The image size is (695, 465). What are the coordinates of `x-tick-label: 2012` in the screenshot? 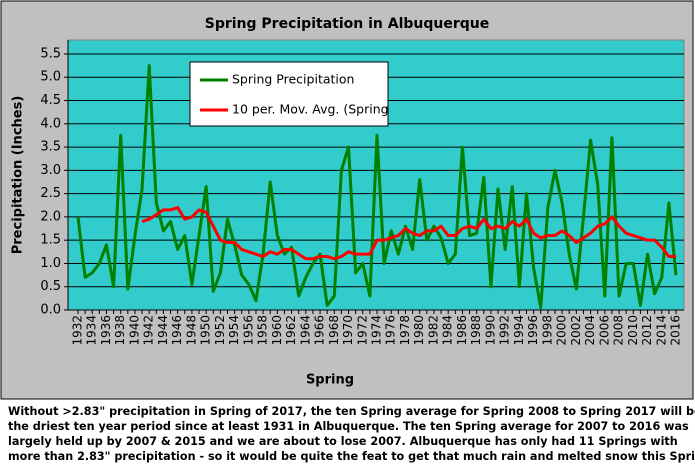 It's located at (647, 330).